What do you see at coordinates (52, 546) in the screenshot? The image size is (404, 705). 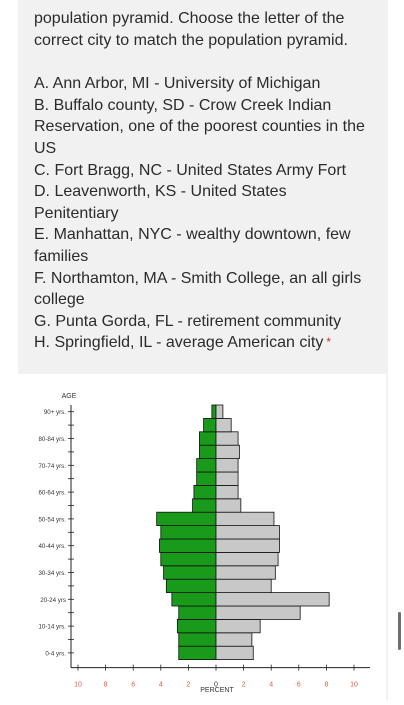 I see `age-tick-label: 40-44 yrs.` at bounding box center [52, 546].